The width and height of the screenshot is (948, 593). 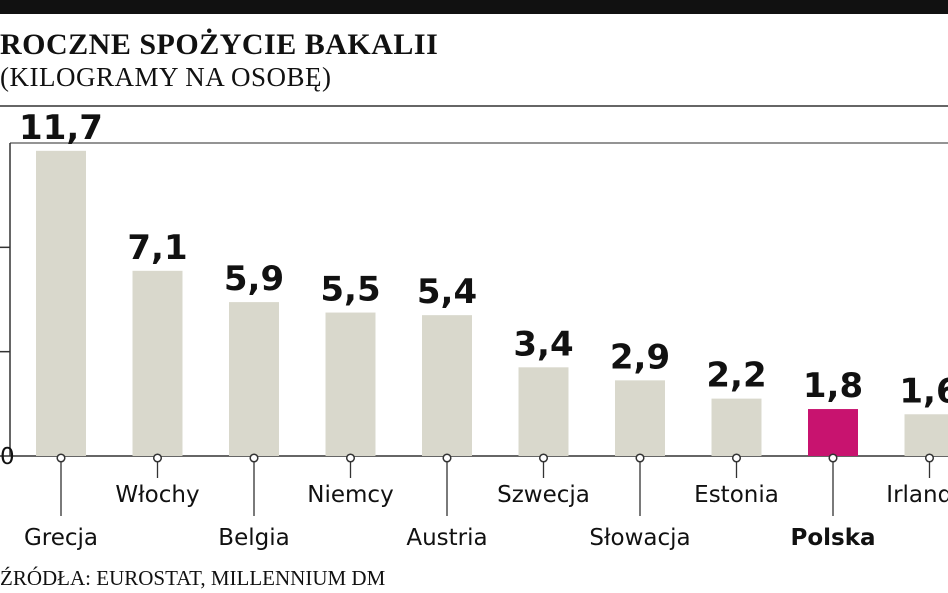 What do you see at coordinates (543, 344) in the screenshot?
I see `data-label: 3,4` at bounding box center [543, 344].